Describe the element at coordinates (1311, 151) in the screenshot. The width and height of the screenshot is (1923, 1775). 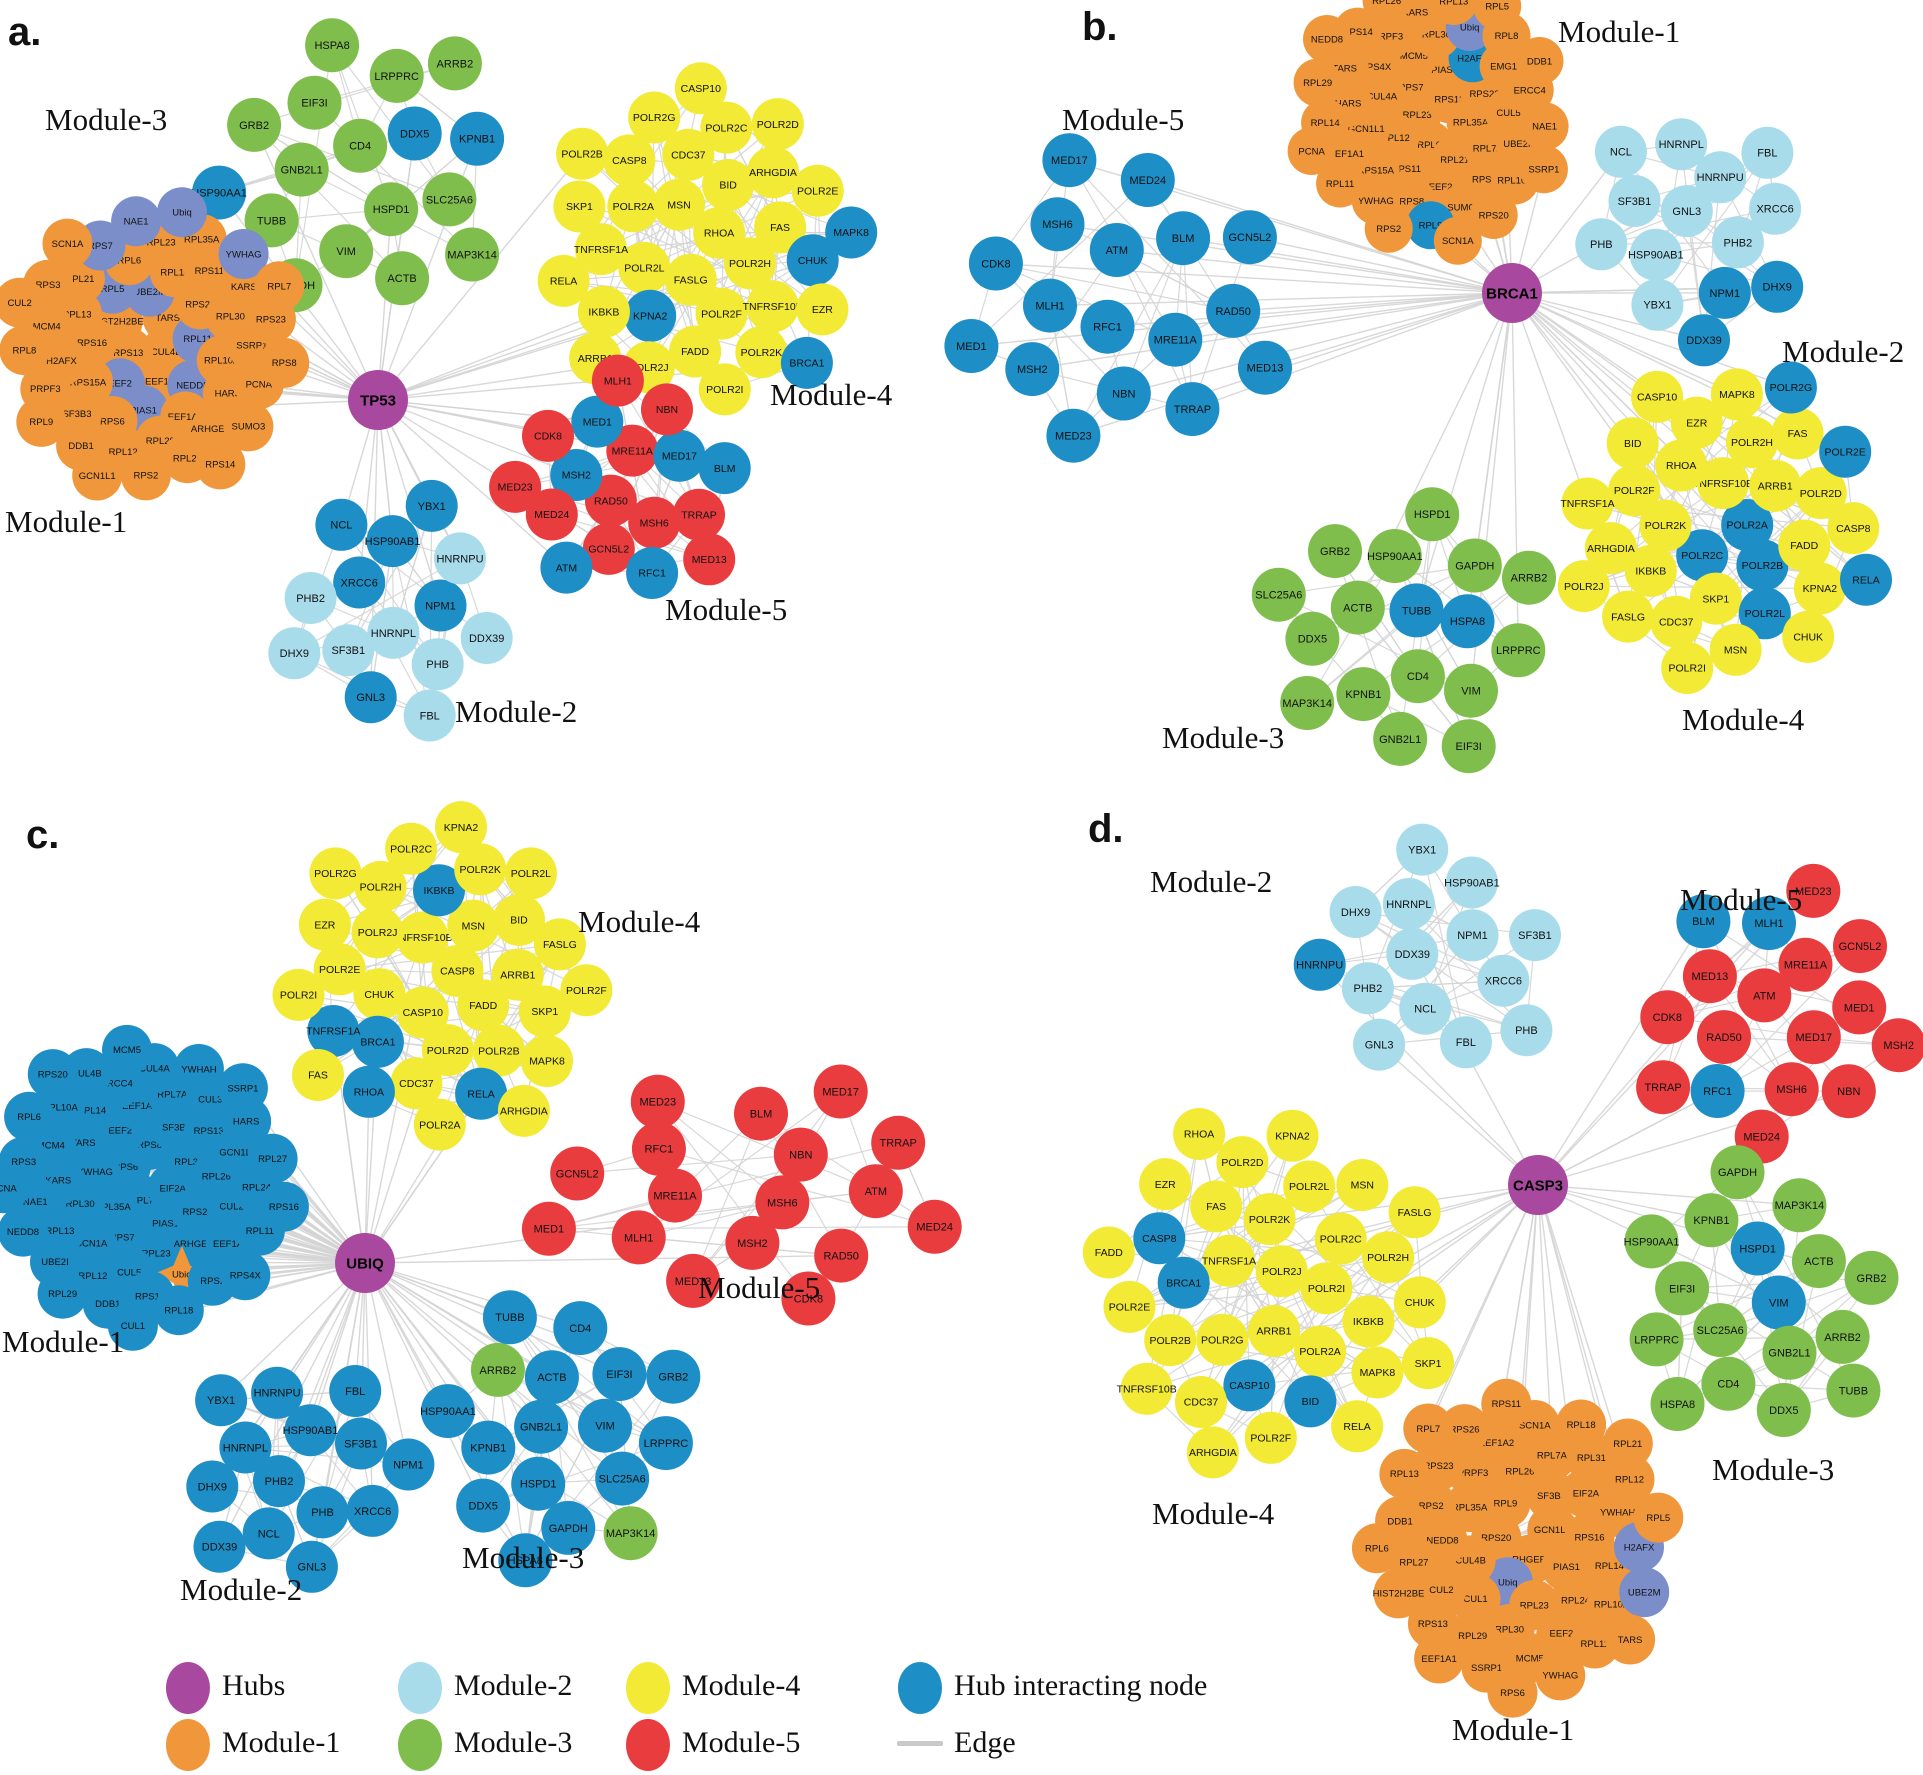
I see `network-node: PCNA` at that location.